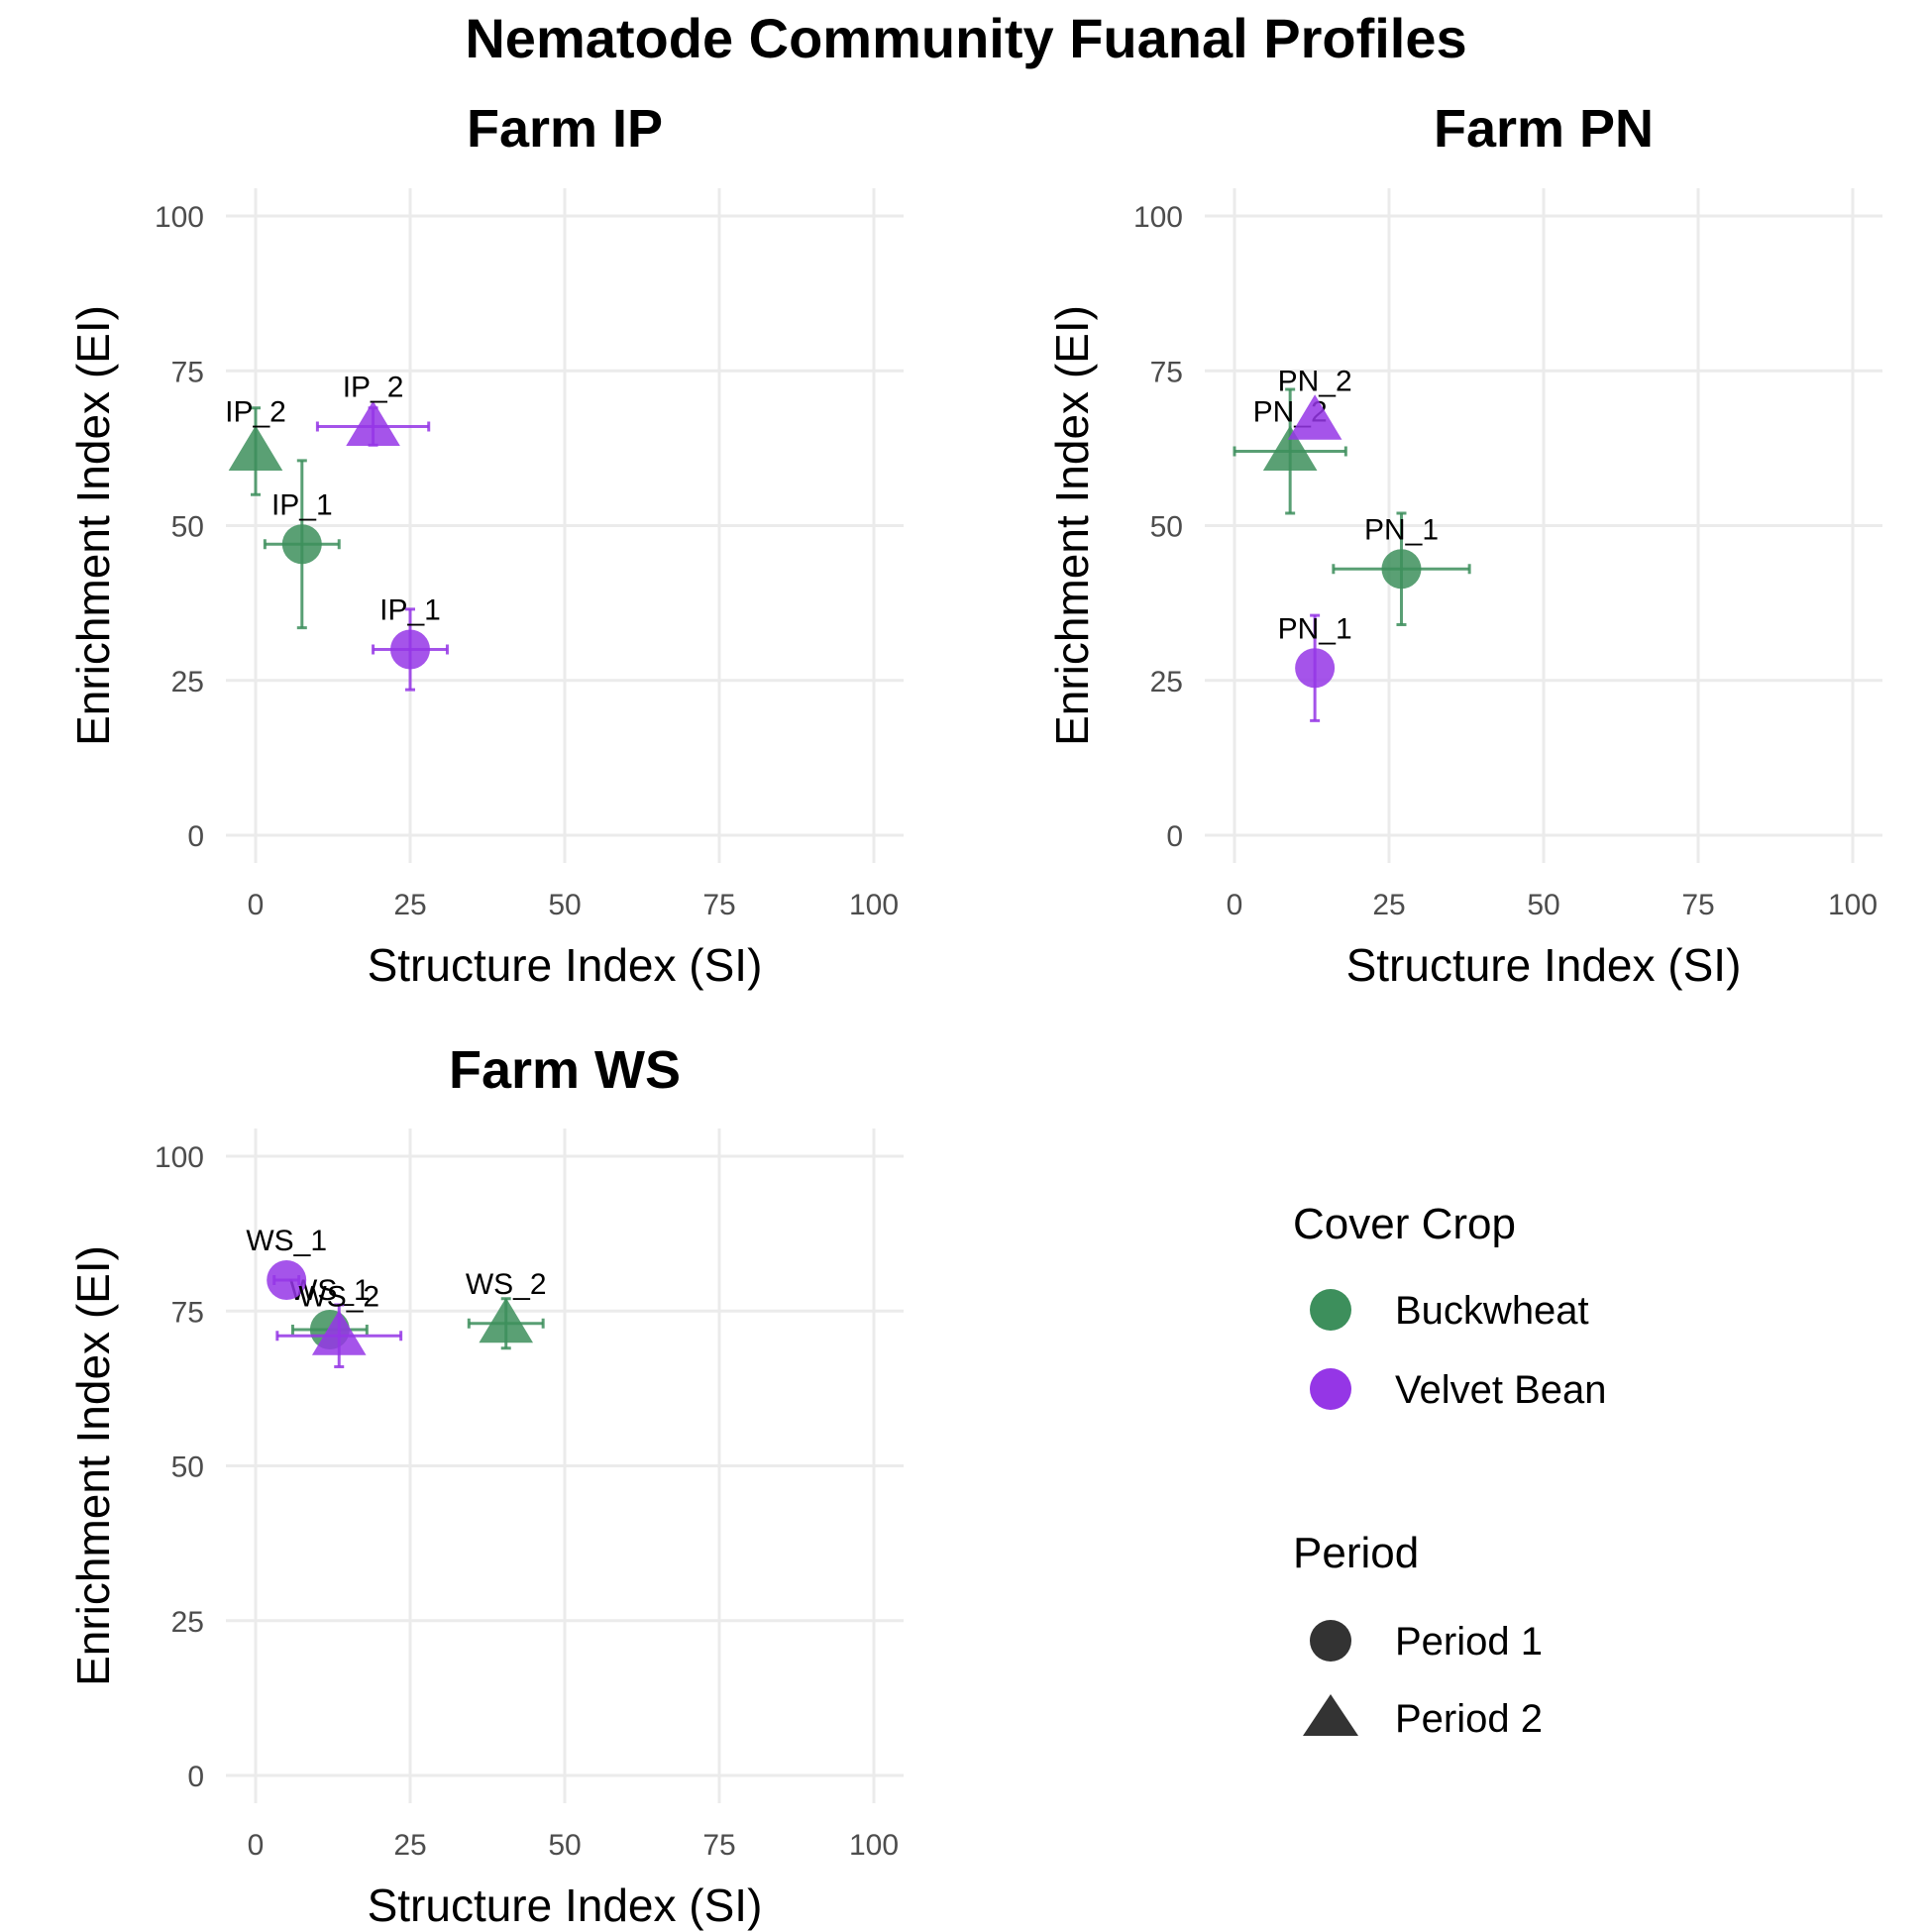 The height and width of the screenshot is (1932, 1932). Describe the element at coordinates (1469, 1719) in the screenshot. I see `legend-label-period-2: Period 2` at that location.